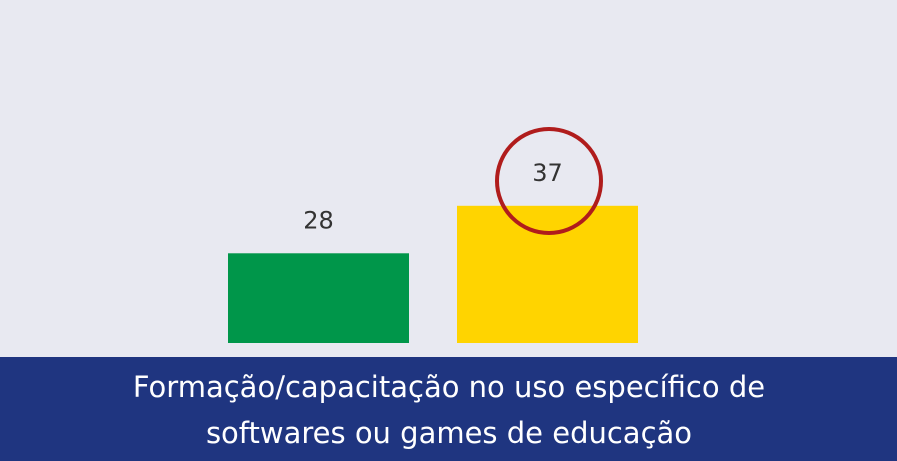 Image resolution: width=897 pixels, height=461 pixels. Describe the element at coordinates (449, 433) in the screenshot. I see `chart-title: softwares ou games de educação` at that location.